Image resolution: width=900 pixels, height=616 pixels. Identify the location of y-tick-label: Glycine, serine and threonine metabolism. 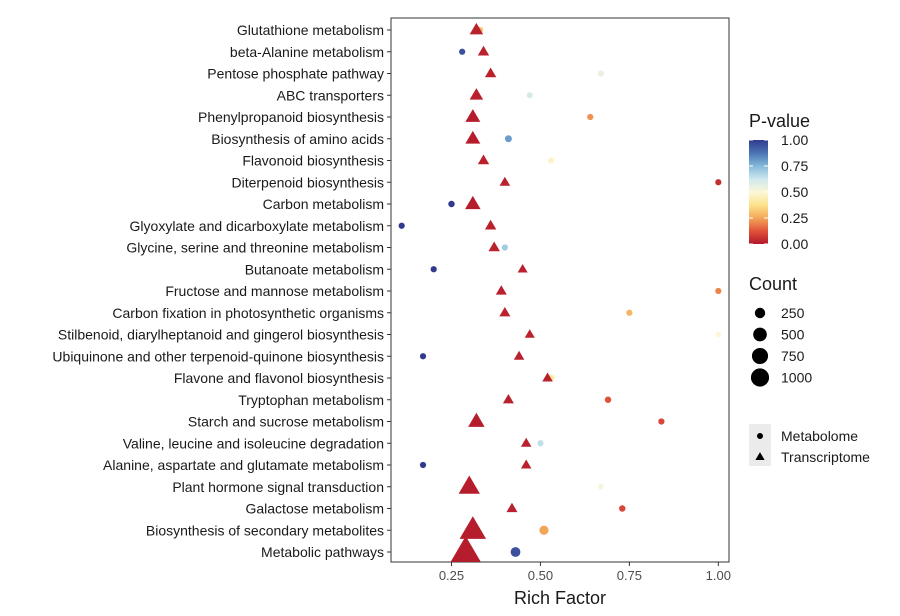
(255, 248).